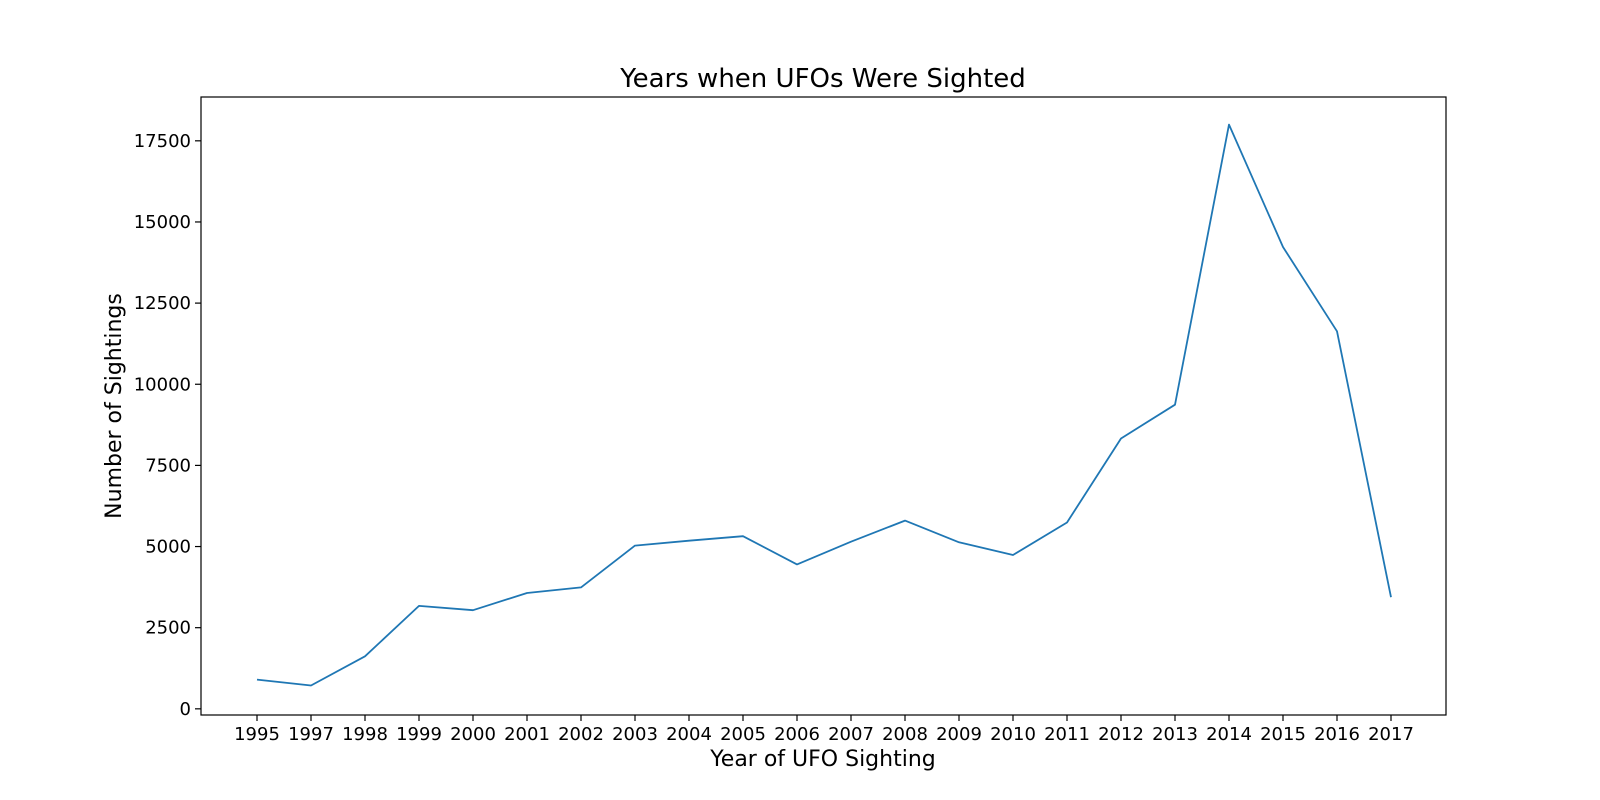  What do you see at coordinates (257, 734) in the screenshot?
I see `x-tick-label: 1995` at bounding box center [257, 734].